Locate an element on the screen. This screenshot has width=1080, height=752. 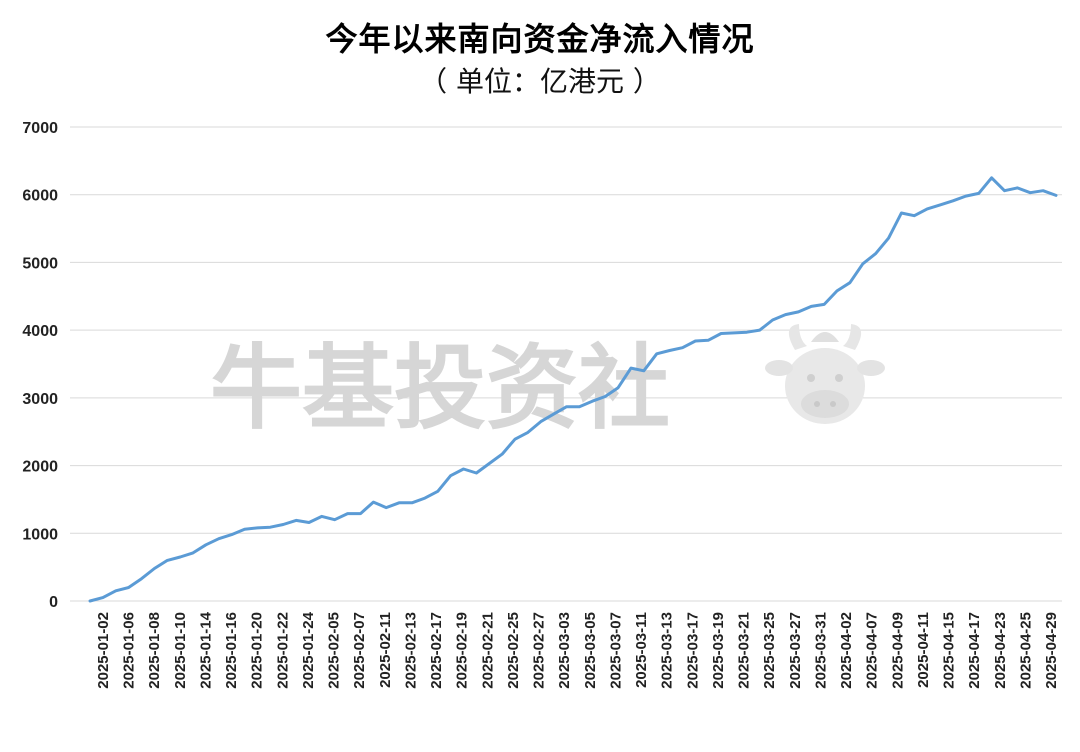
x-tick-label: 2025-01-20 is located at coordinates (257, 650).